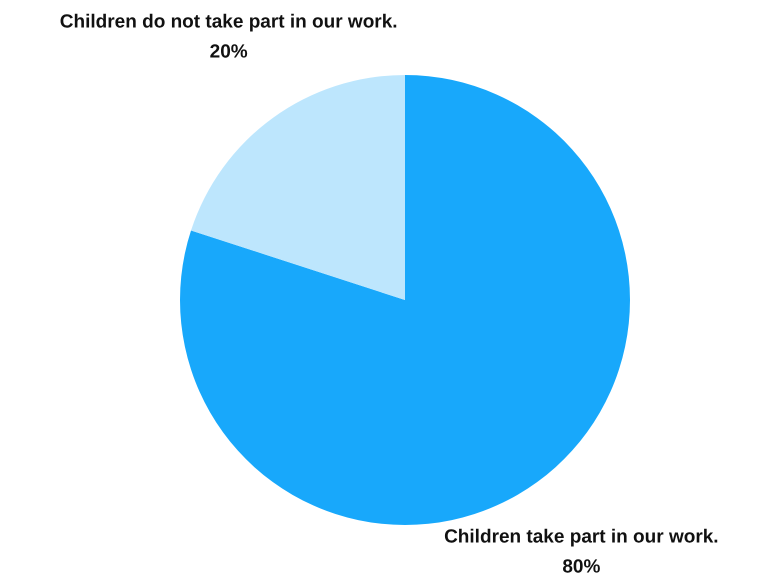  I want to click on slice-label: Children take part in our work., so click(581, 537).